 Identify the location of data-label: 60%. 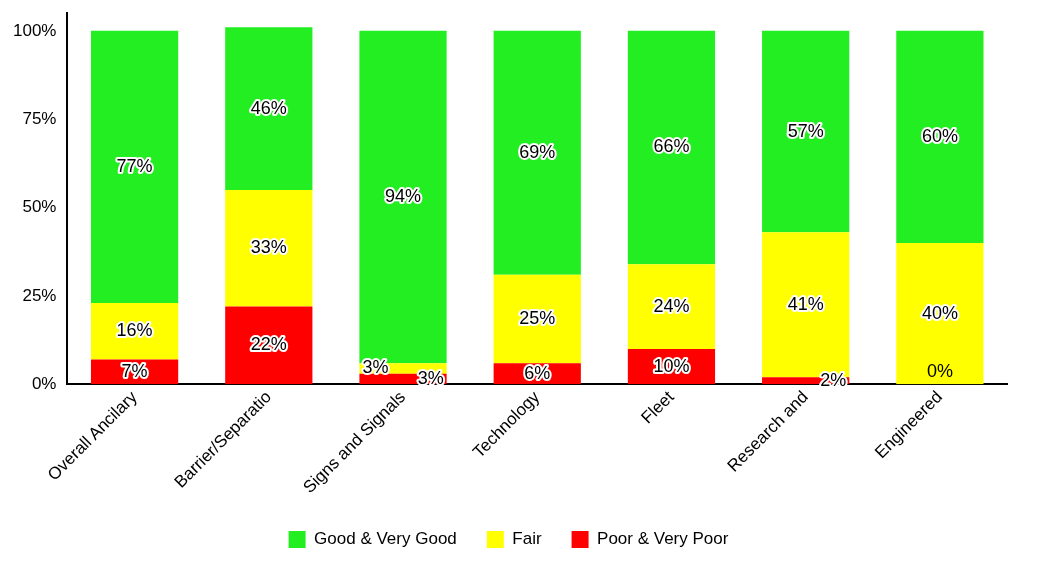
(939, 135).